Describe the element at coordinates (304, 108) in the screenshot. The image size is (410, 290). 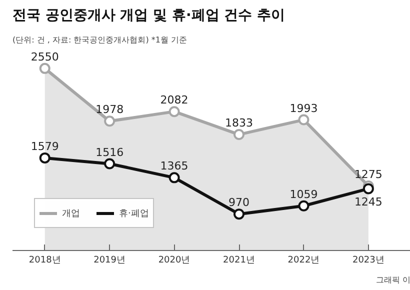
I see `data-label: 1993` at that location.